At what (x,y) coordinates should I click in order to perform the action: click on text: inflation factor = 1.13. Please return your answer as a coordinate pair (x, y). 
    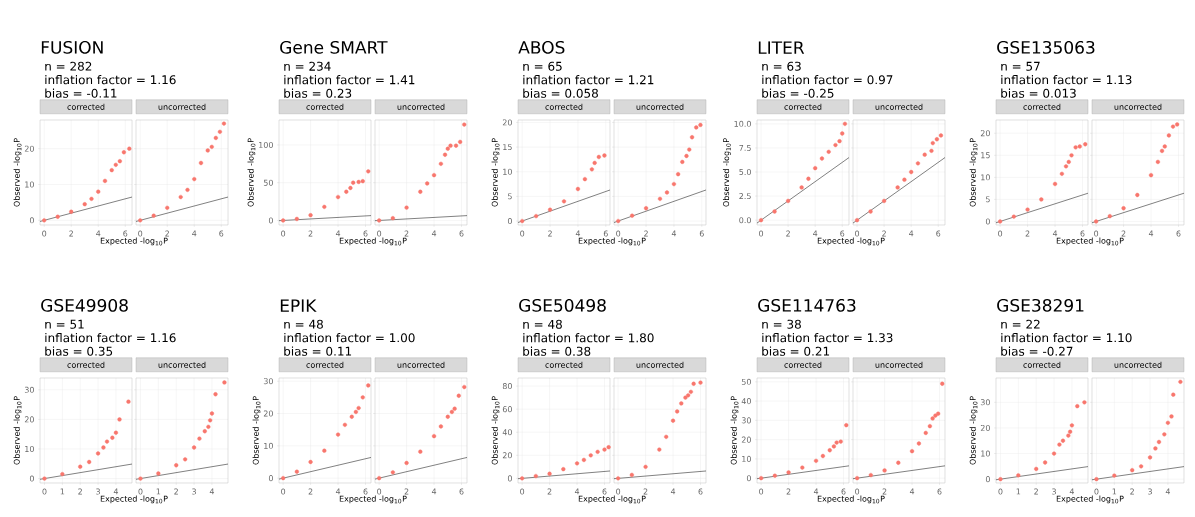
    Looking at the image, I should click on (1066, 80).